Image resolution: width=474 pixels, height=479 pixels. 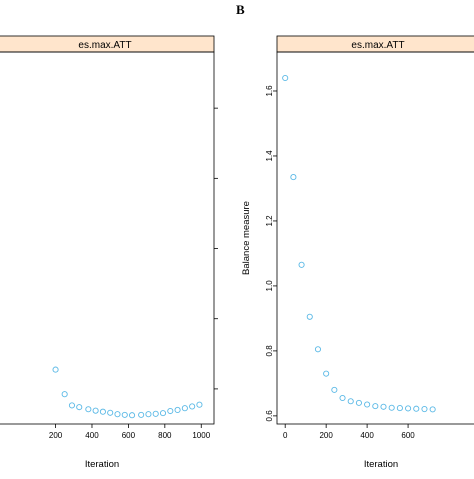 I want to click on y-tick-label: 1.0, so click(x=269, y=286).